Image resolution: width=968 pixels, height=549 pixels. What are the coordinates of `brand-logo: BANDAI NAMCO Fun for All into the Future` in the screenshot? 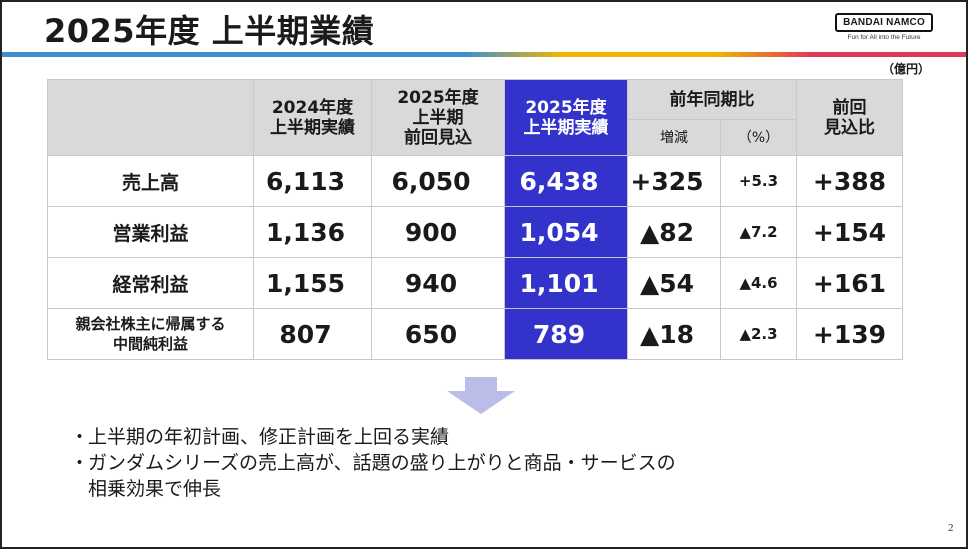 It's located at (884, 30).